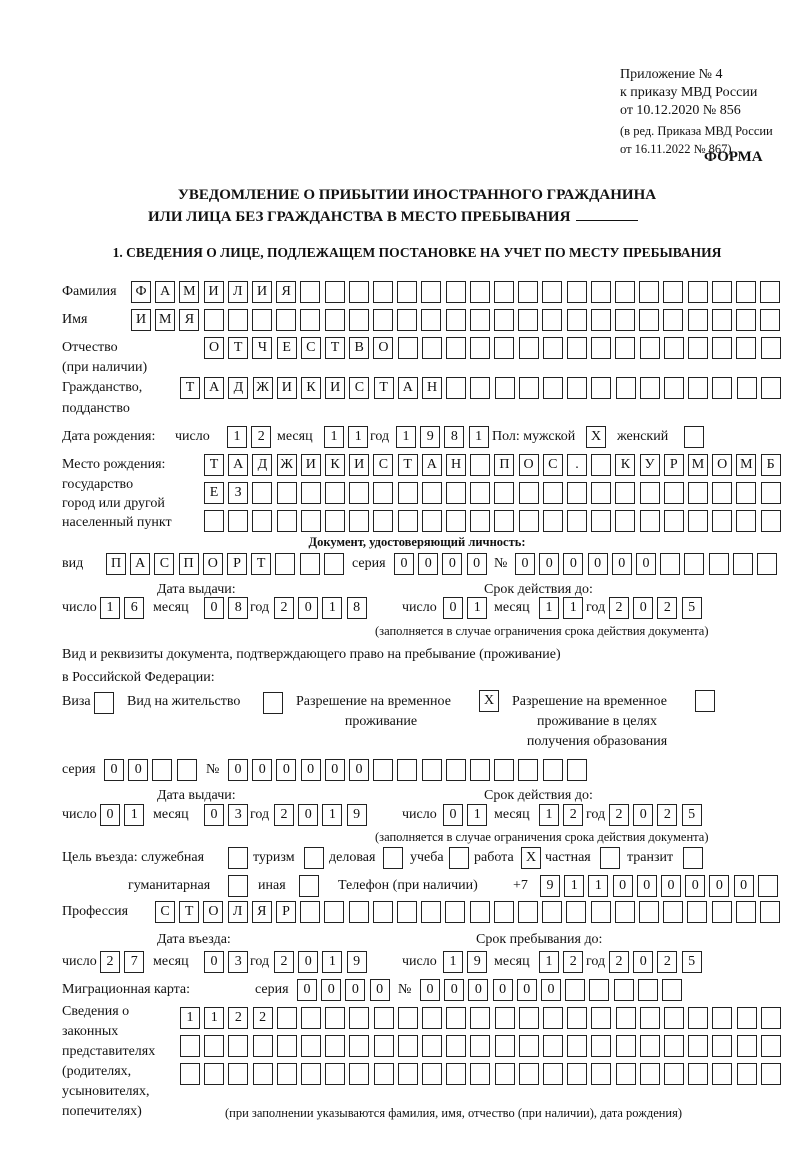  I want to click on char-cell: М, so click(698, 465).